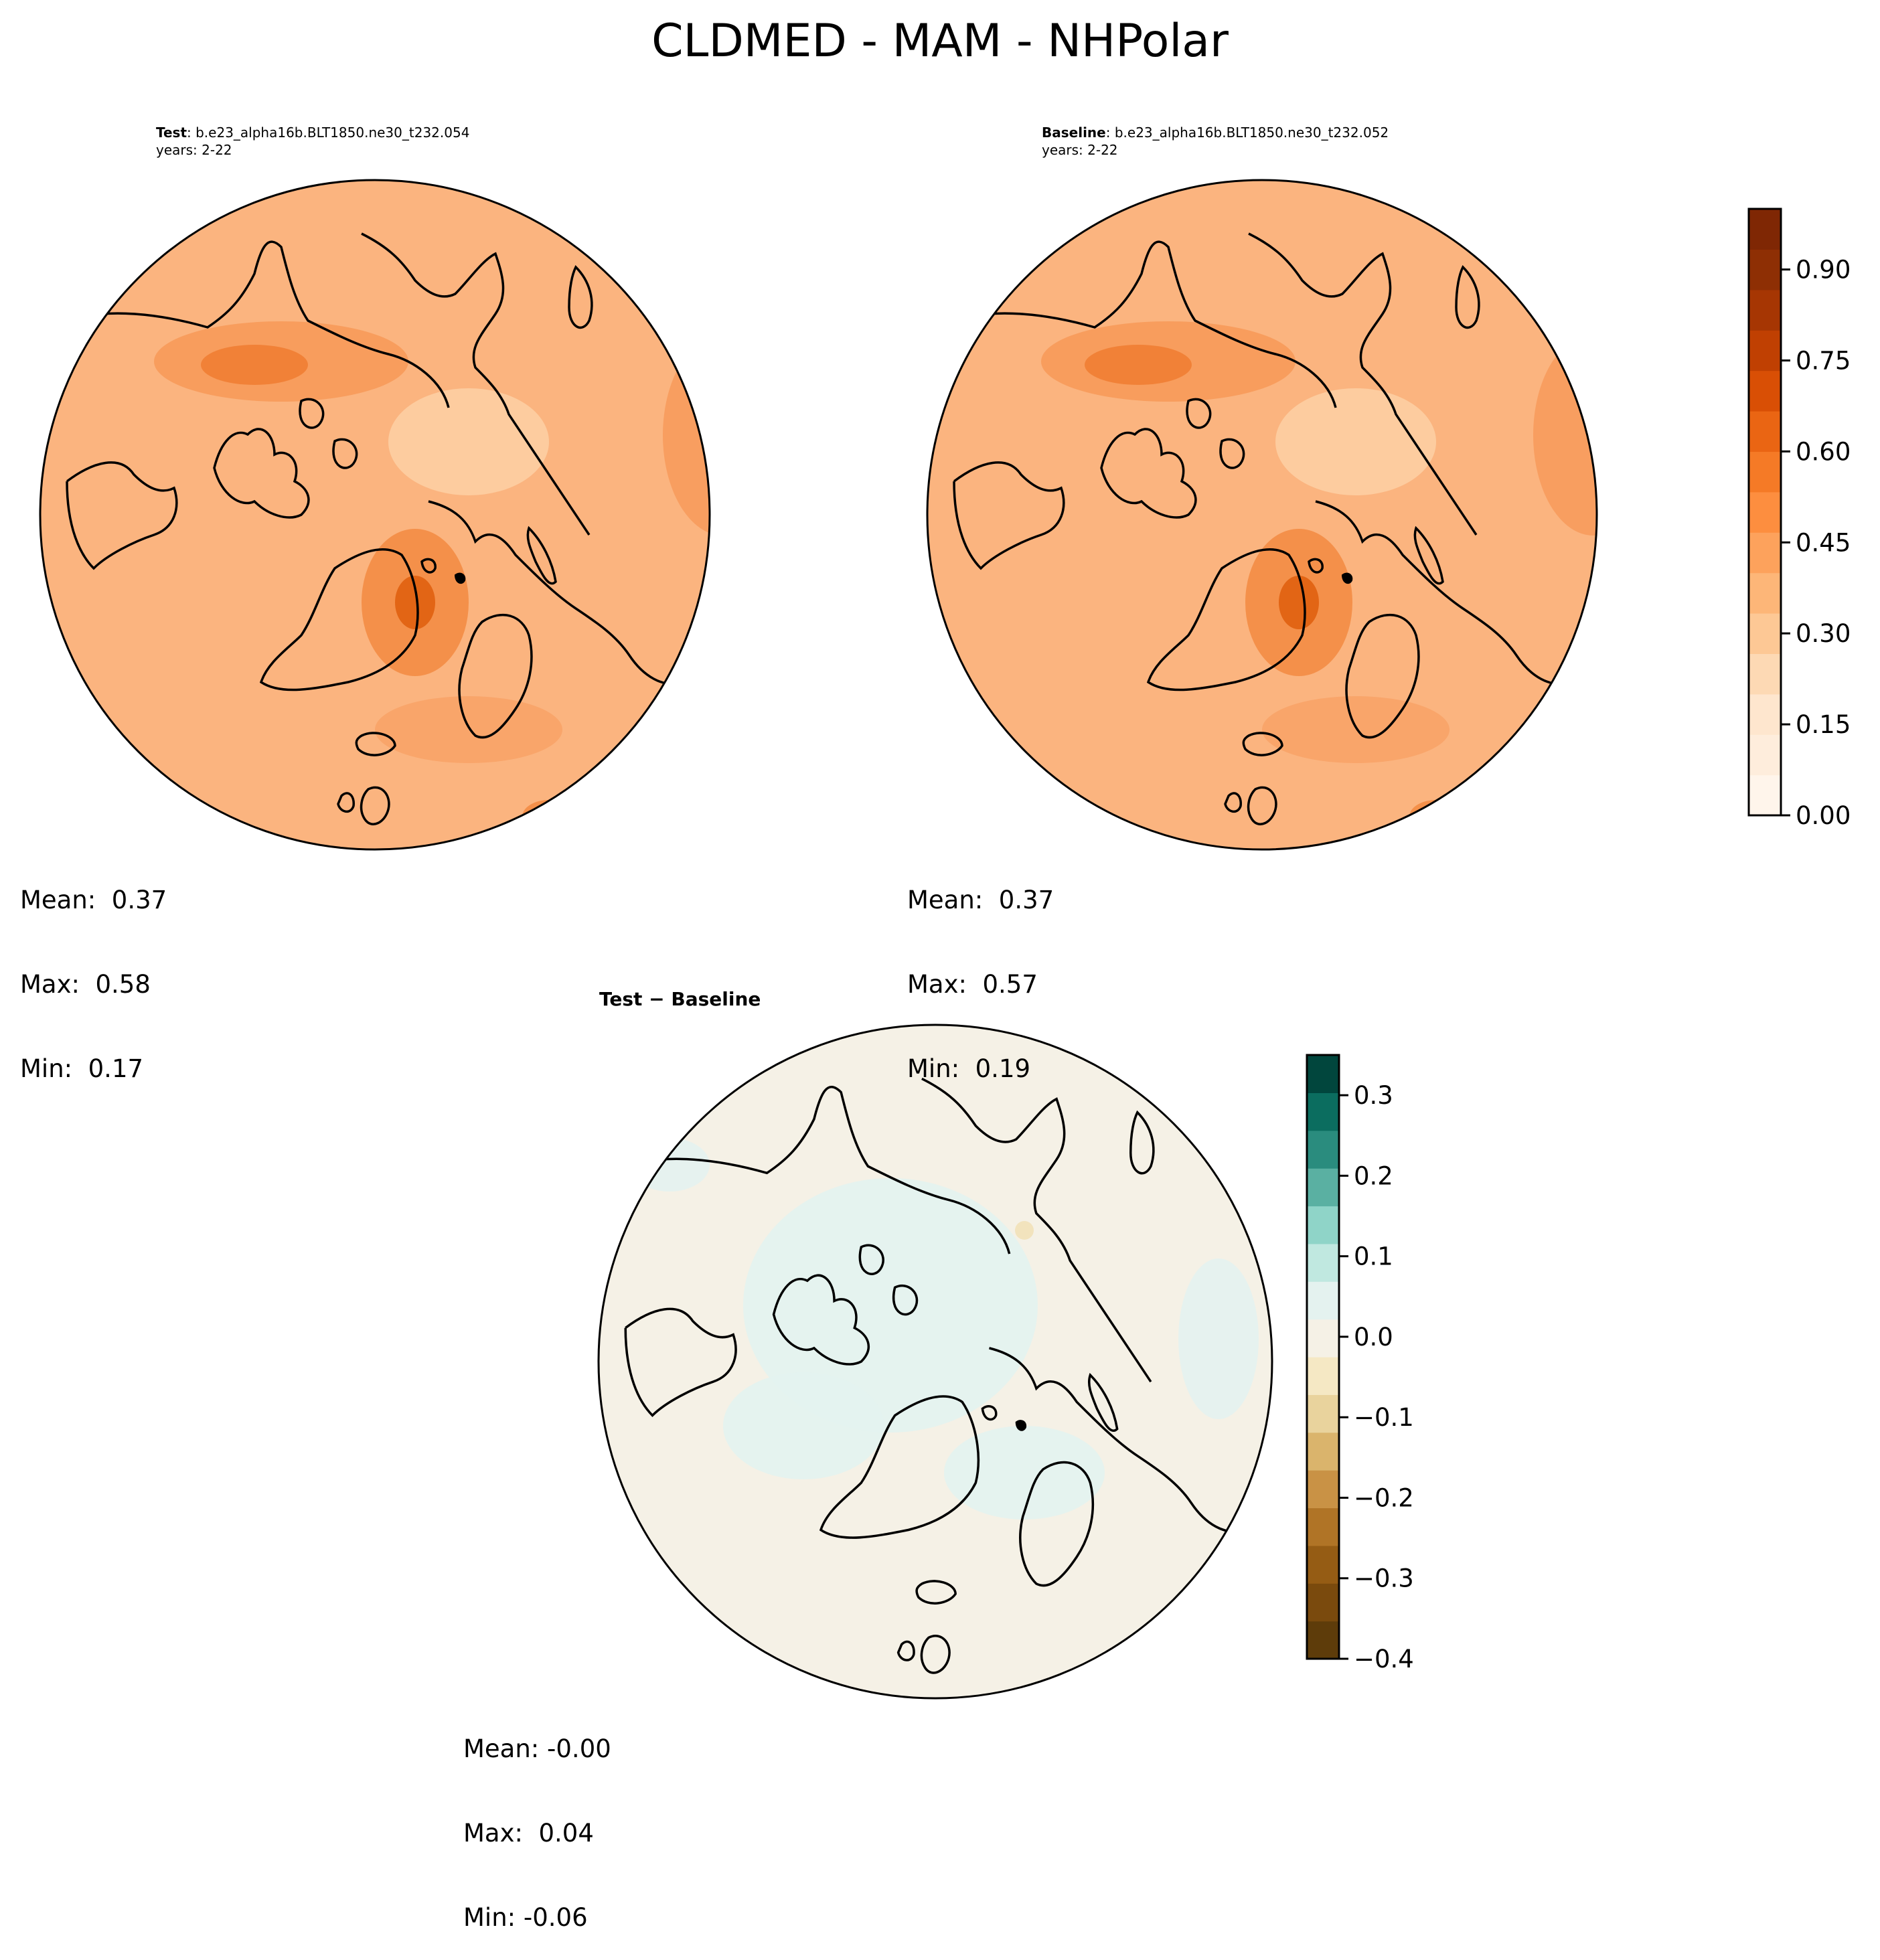 The width and height of the screenshot is (1880, 1960). What do you see at coordinates (940, 41) in the screenshot?
I see `figure-title: CLDMED - MAM - NHPolar` at bounding box center [940, 41].